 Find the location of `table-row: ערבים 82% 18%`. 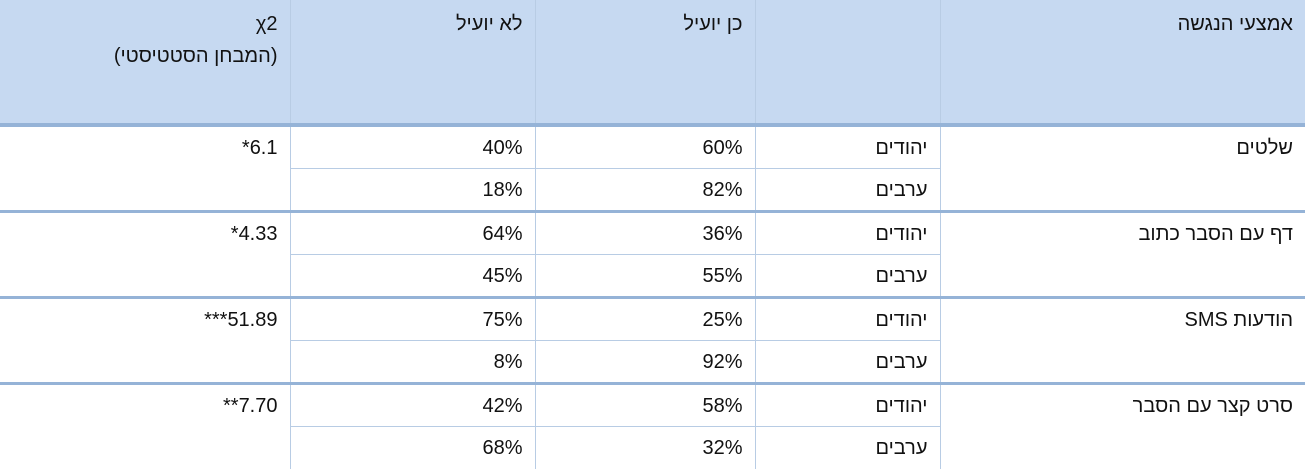

table-row: ערבים 82% 18% is located at coordinates (652, 189).